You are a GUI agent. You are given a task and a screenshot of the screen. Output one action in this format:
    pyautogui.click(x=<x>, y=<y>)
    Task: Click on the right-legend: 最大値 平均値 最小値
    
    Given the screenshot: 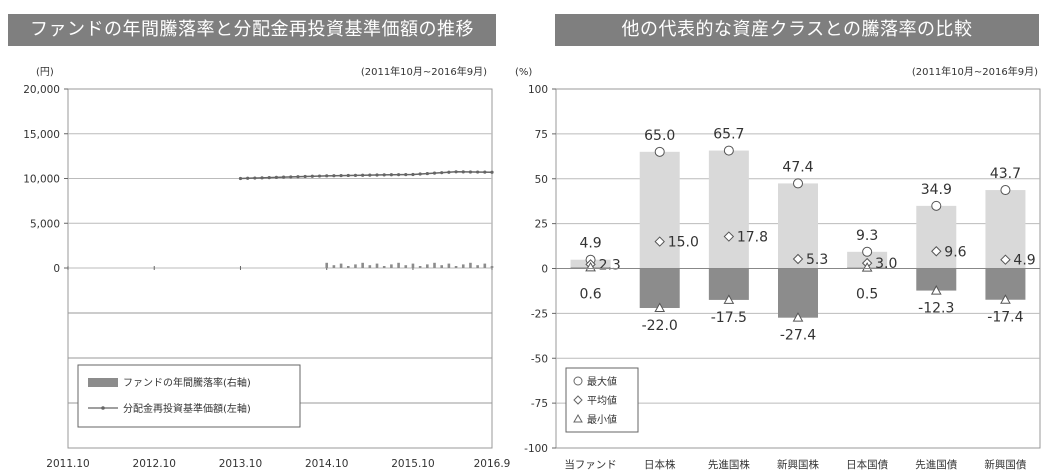 What is the action you would take?
    pyautogui.click(x=602, y=400)
    